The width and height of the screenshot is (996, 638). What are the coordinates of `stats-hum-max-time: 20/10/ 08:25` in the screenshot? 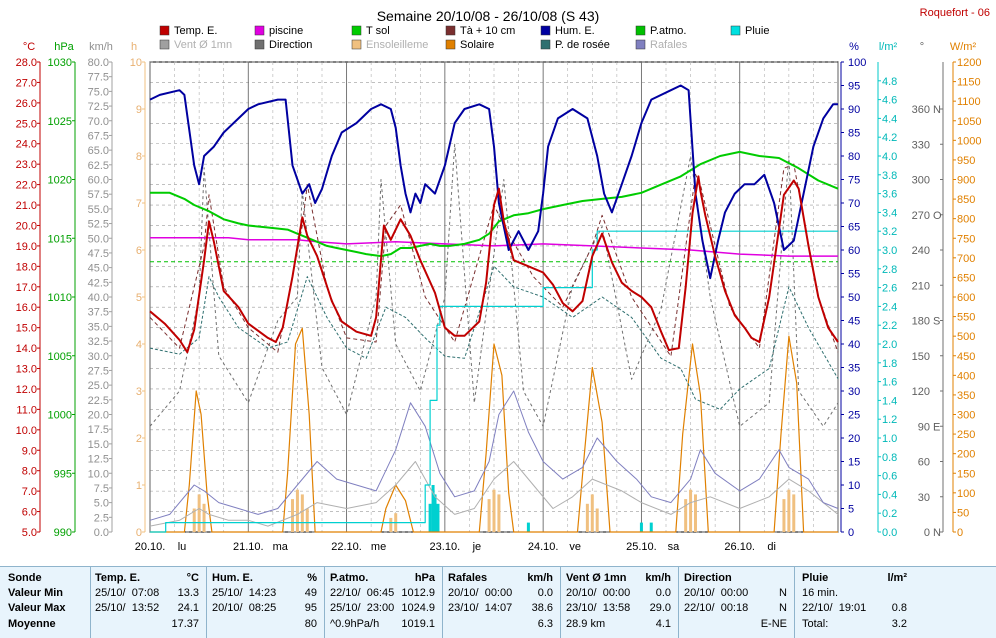 It's located at (244, 608).